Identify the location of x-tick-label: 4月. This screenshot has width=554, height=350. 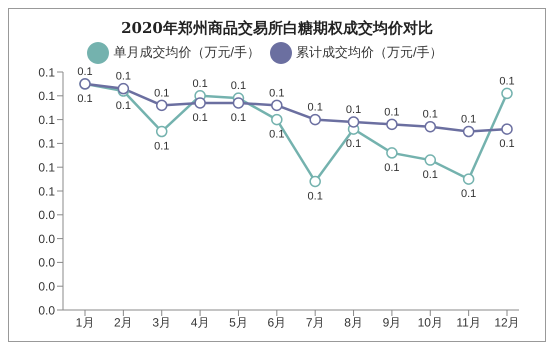
(200, 323).